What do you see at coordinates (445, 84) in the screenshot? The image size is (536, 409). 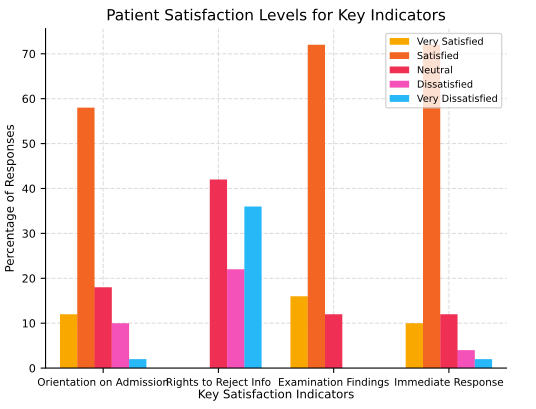 I see `legend-label: Dissatisfied` at bounding box center [445, 84].